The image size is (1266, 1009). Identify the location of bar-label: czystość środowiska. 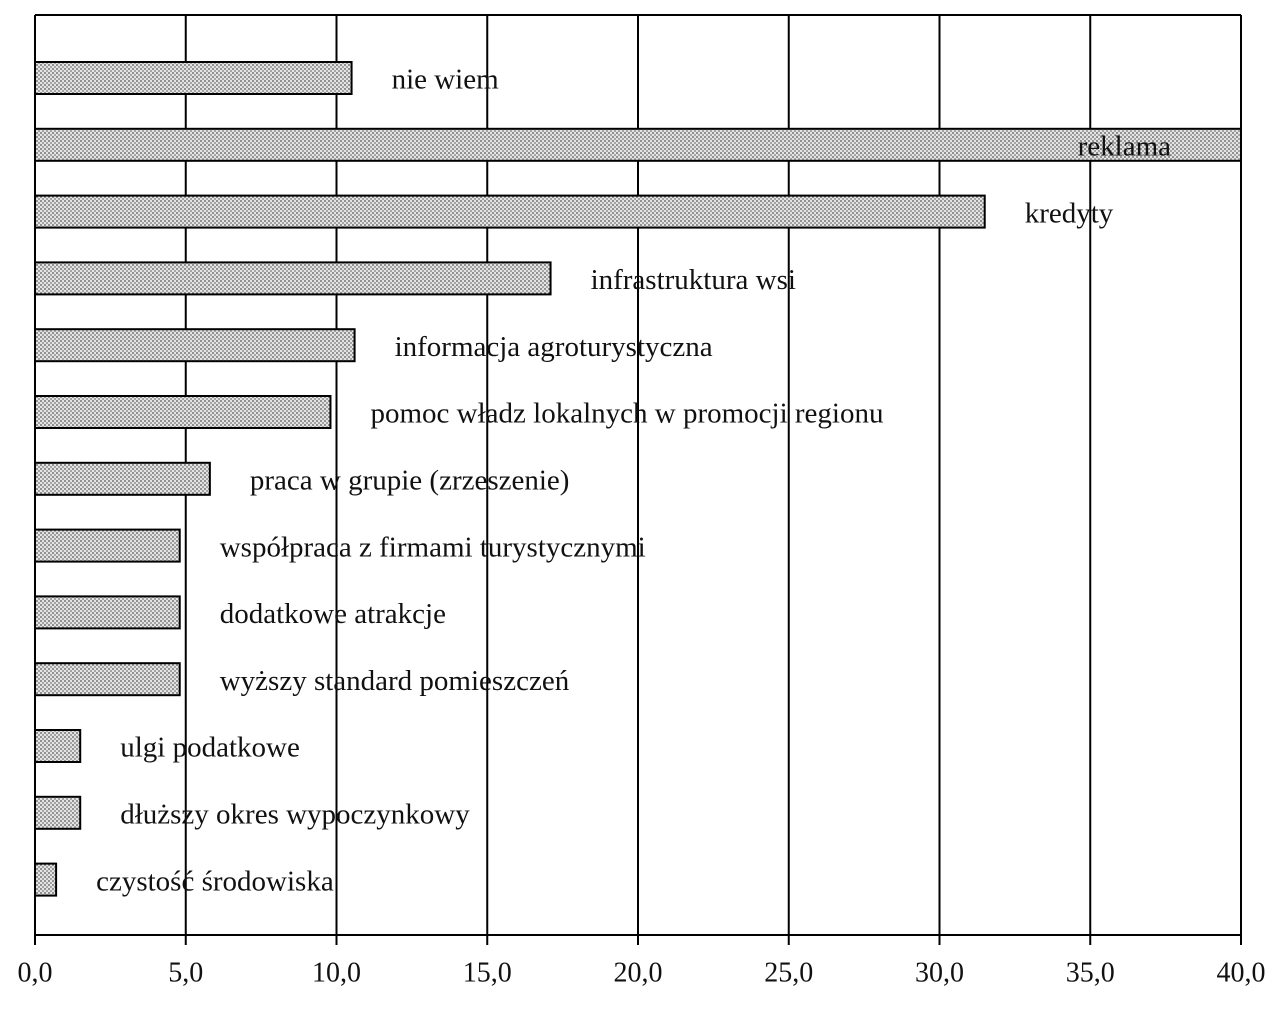
(215, 881).